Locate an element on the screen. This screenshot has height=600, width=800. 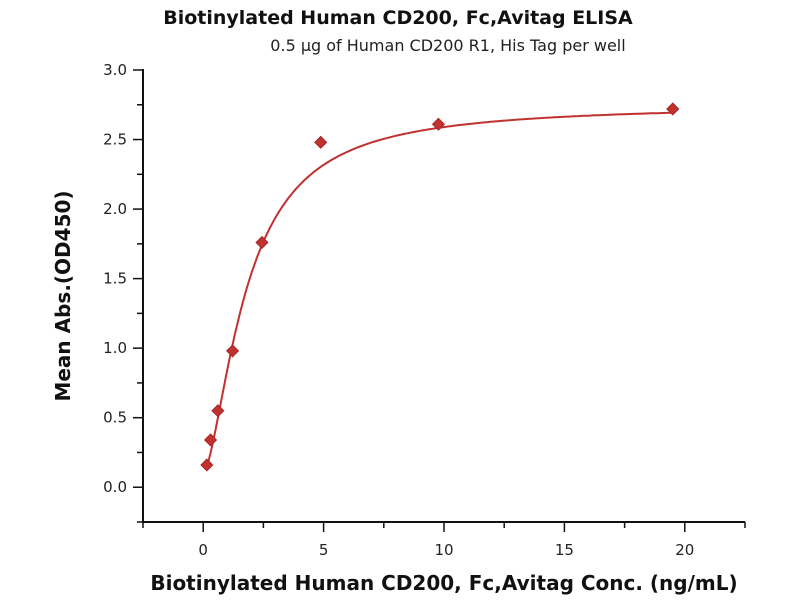
x-tick-label: 20 is located at coordinates (684, 550).